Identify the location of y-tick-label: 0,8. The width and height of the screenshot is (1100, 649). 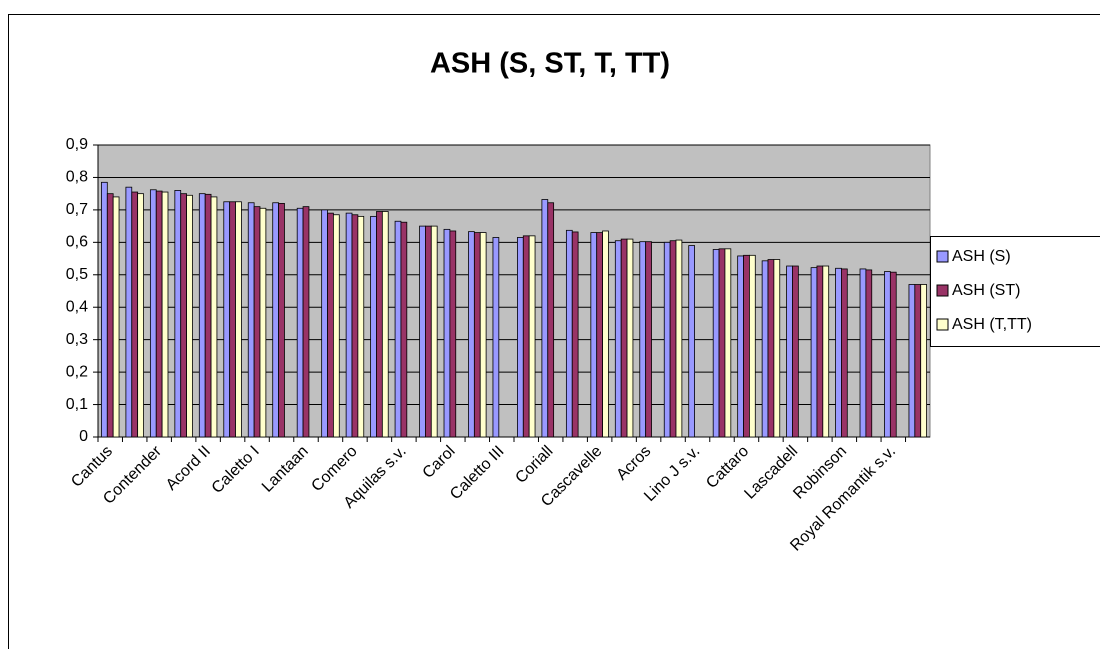
(77, 177).